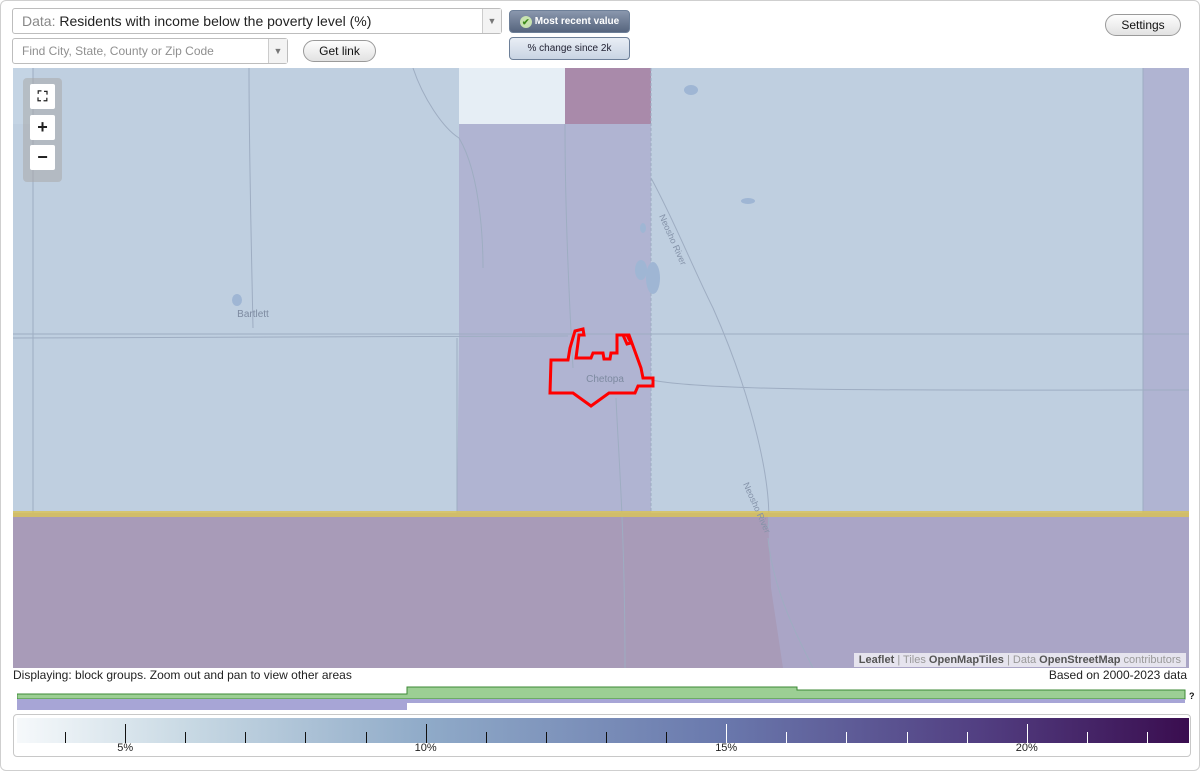 This screenshot has width=1200, height=771. I want to click on place-label-bartlett: Bartlett, so click(253, 314).